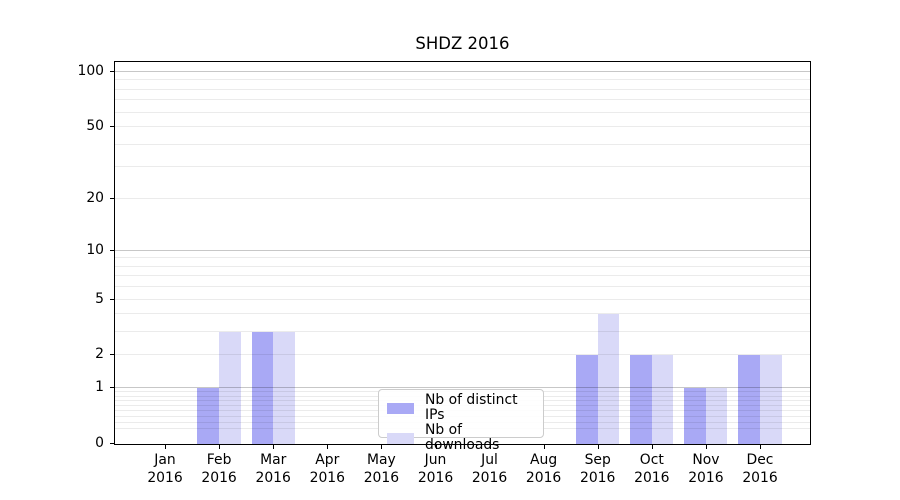  What do you see at coordinates (489, 469) in the screenshot?
I see `x-tick-label: Jul 2016` at bounding box center [489, 469].